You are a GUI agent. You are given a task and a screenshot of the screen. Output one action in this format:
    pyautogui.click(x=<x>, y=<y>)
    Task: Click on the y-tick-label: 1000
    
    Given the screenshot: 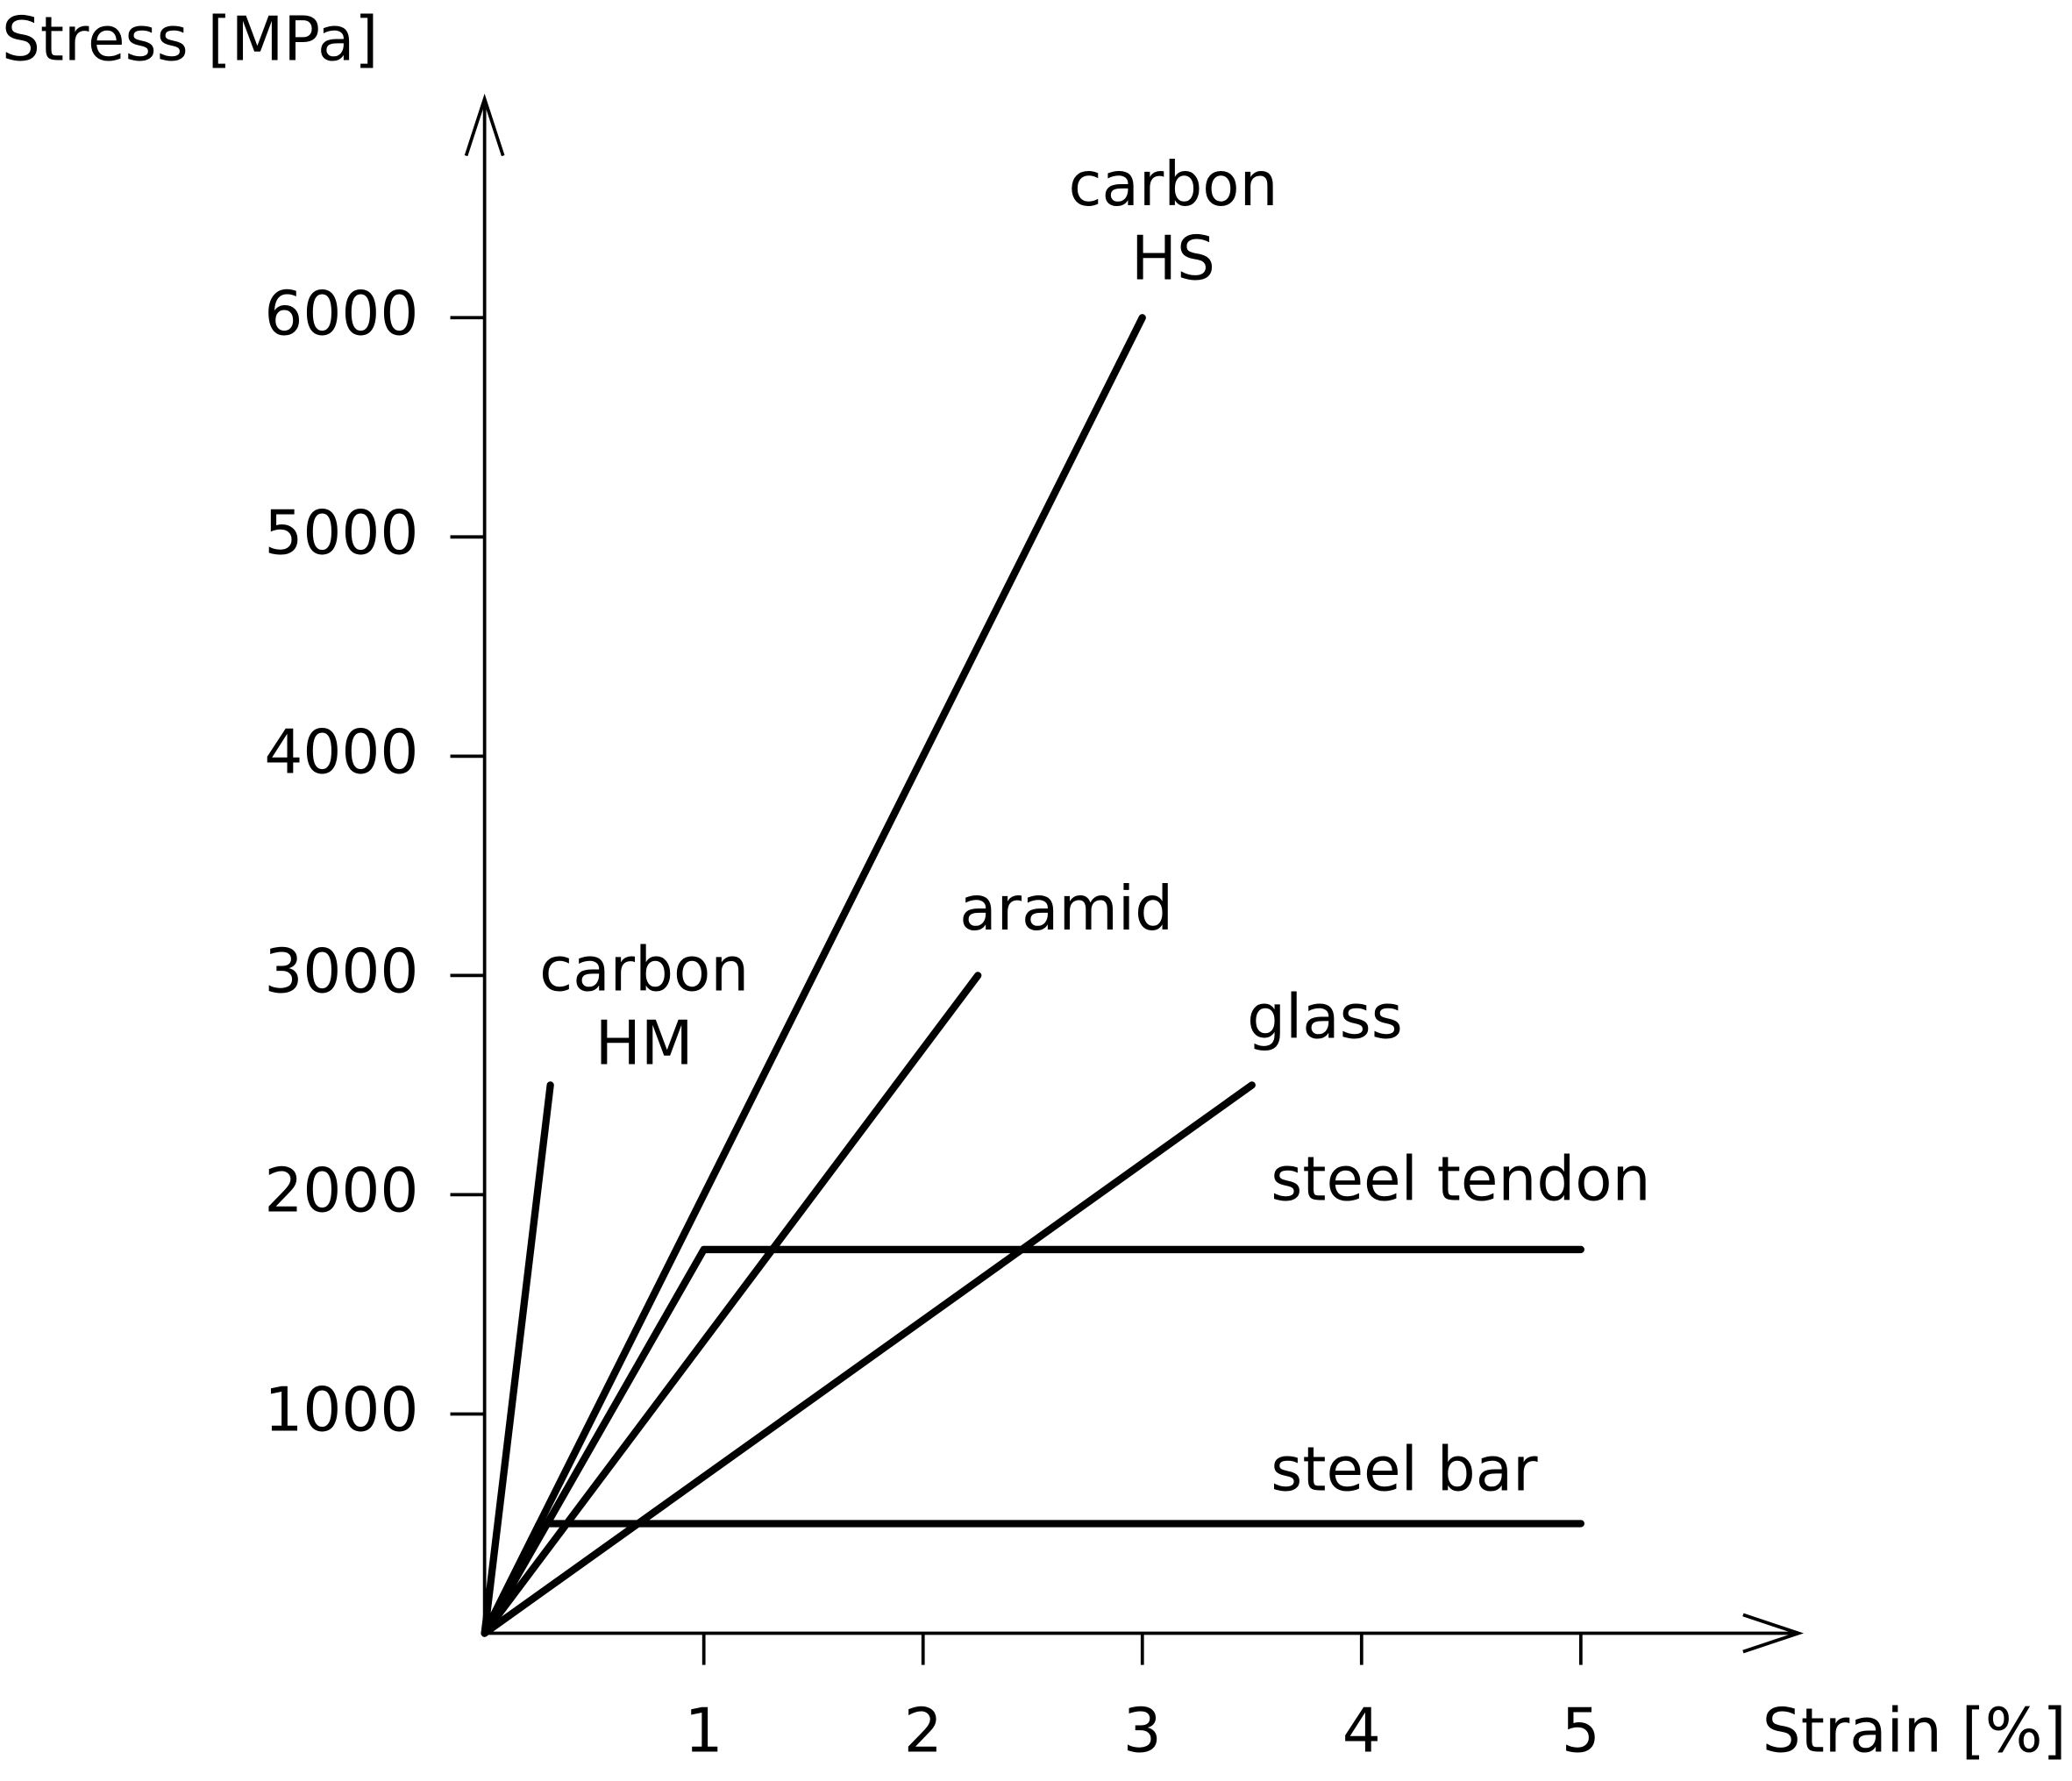 What is the action you would take?
    pyautogui.click(x=341, y=1410)
    